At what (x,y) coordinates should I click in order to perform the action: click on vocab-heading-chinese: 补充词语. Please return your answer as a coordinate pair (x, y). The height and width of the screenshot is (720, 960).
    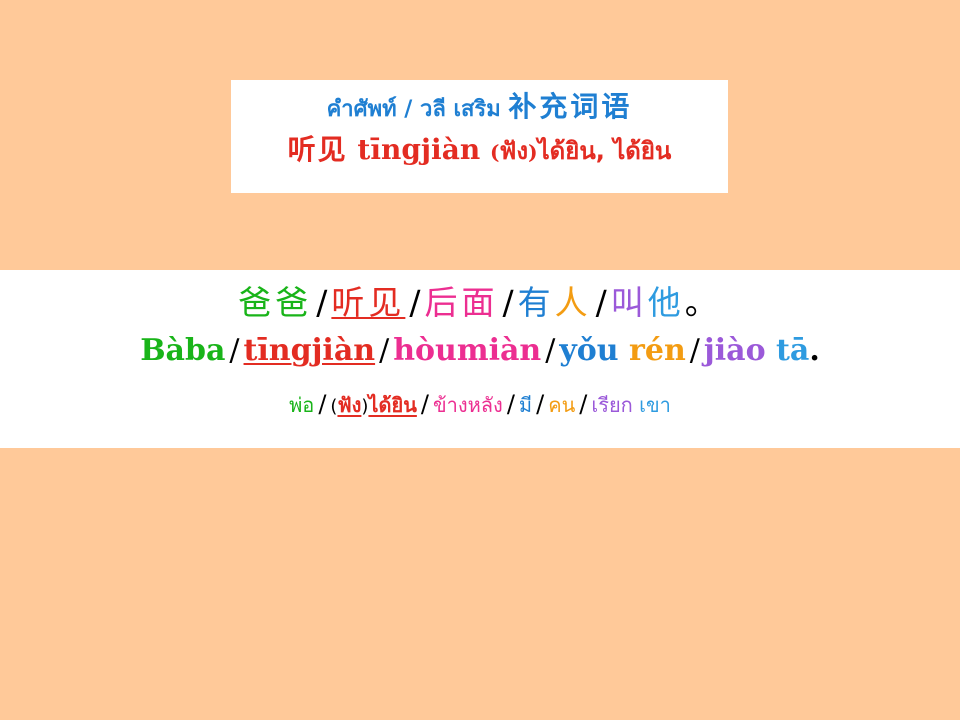
    Looking at the image, I should click on (570, 106).